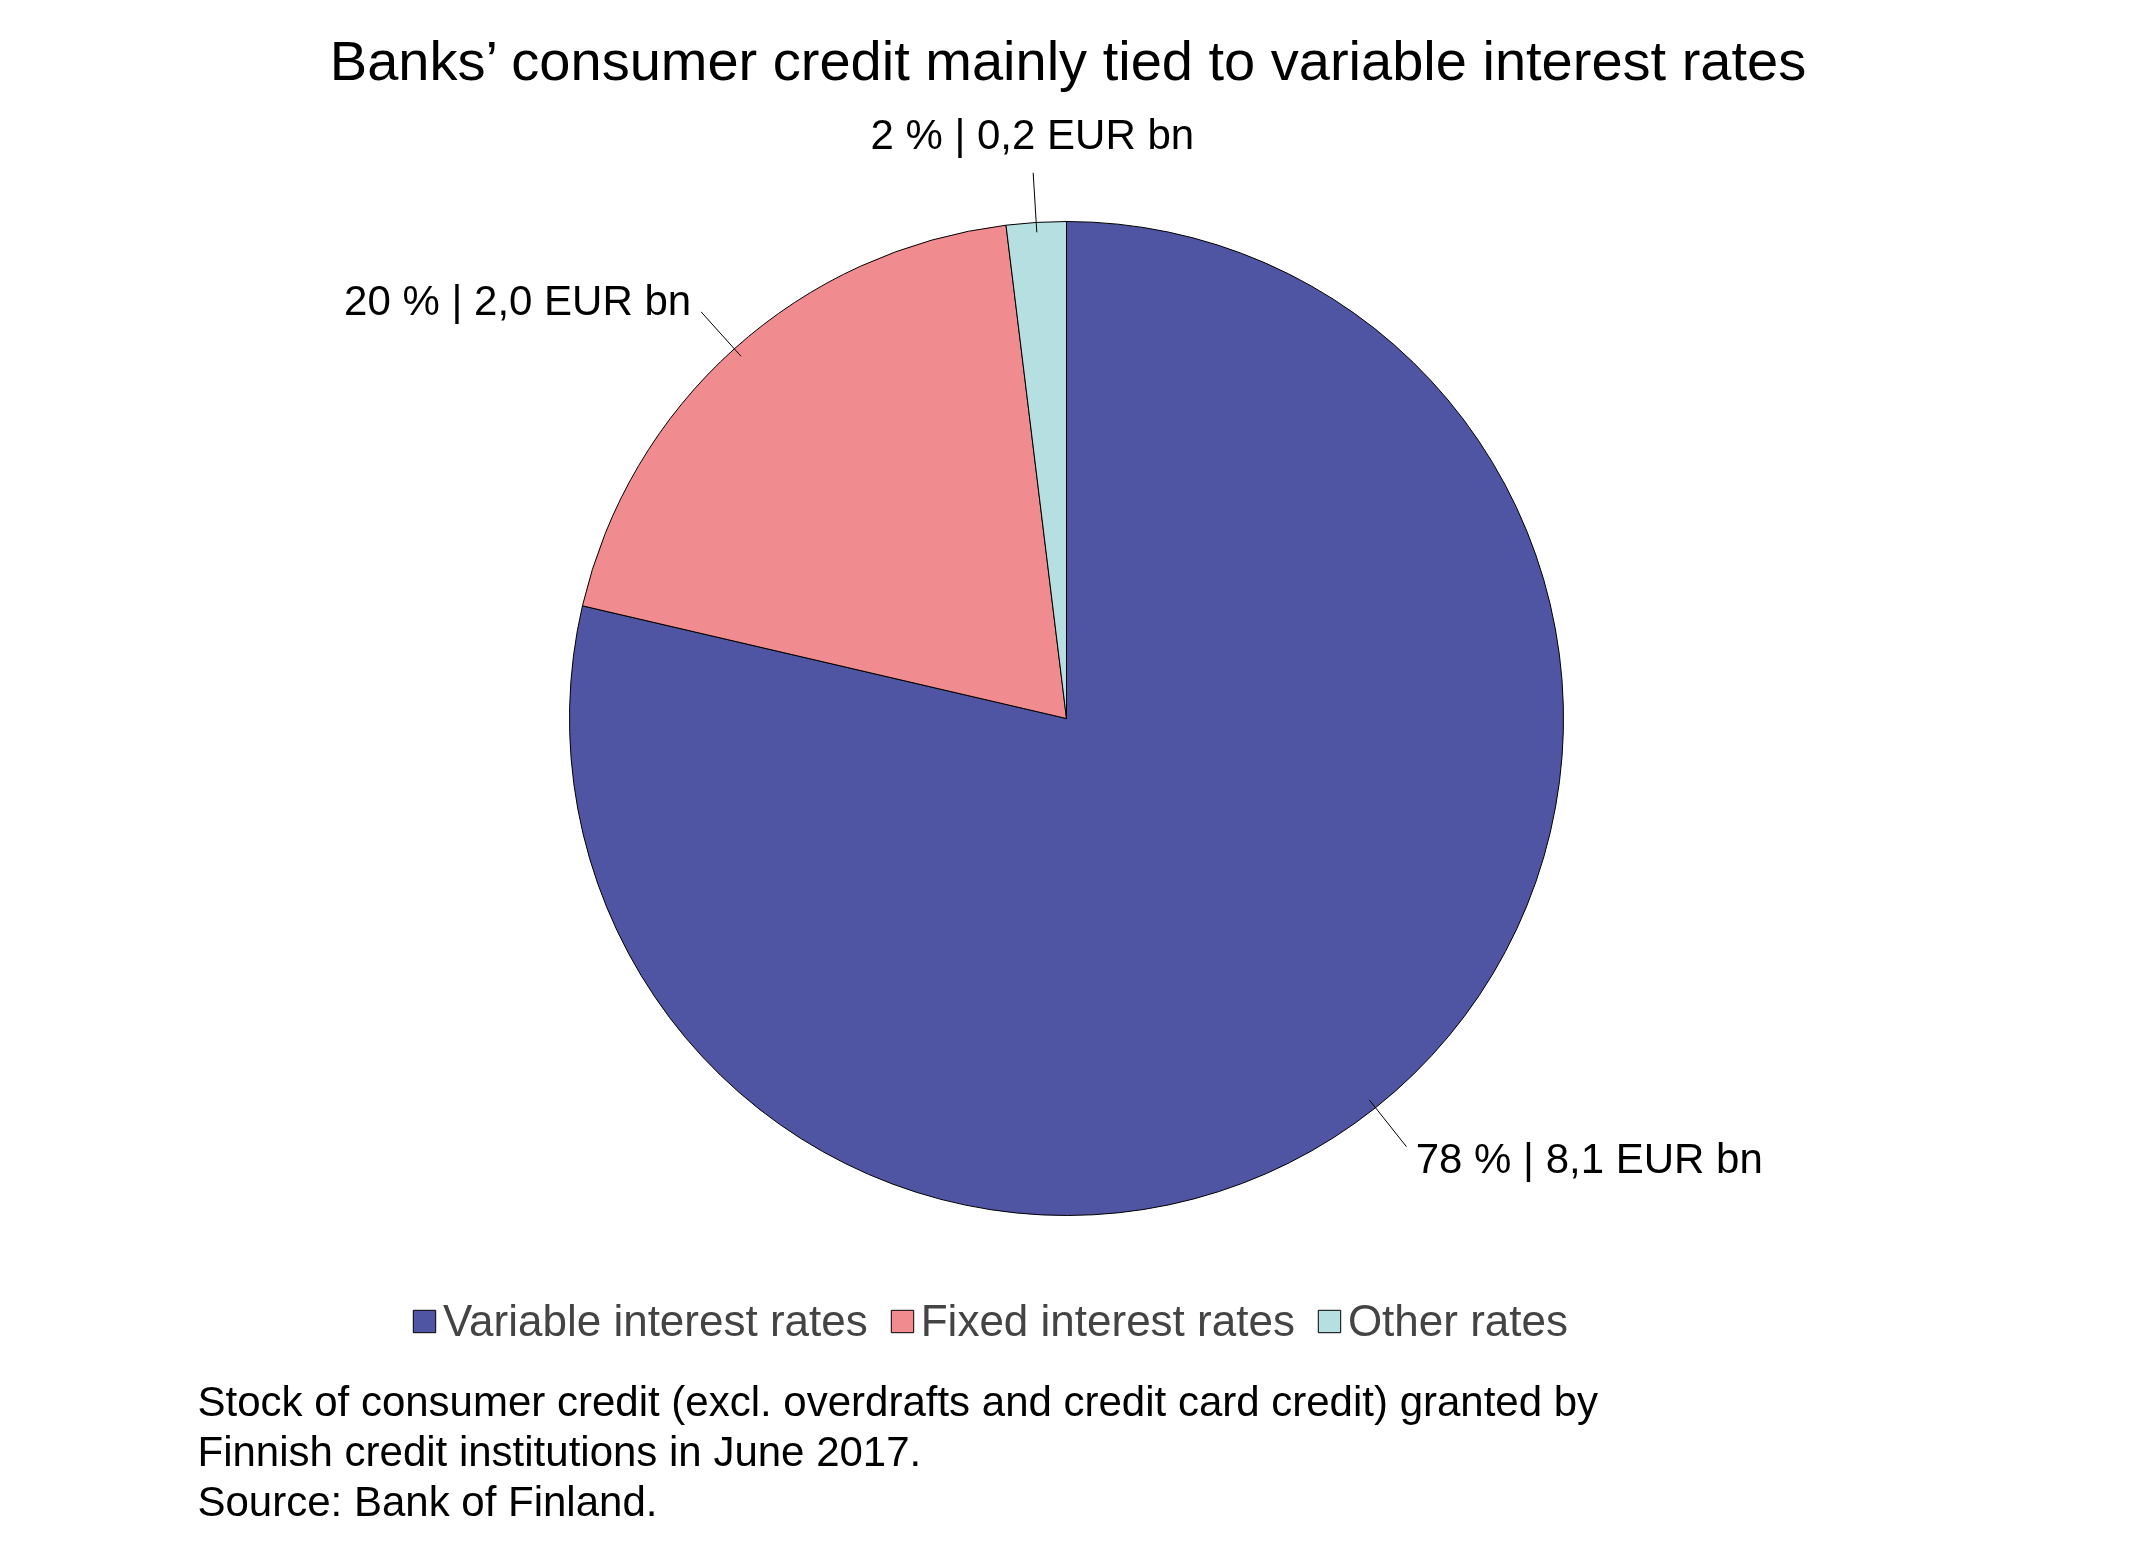 The height and width of the screenshot is (1551, 2137). I want to click on text: Stock of consumer credit (excl. overdrafts and credit card credit) granted by Finnish credit institutions in June 2017., so click(898, 1426).